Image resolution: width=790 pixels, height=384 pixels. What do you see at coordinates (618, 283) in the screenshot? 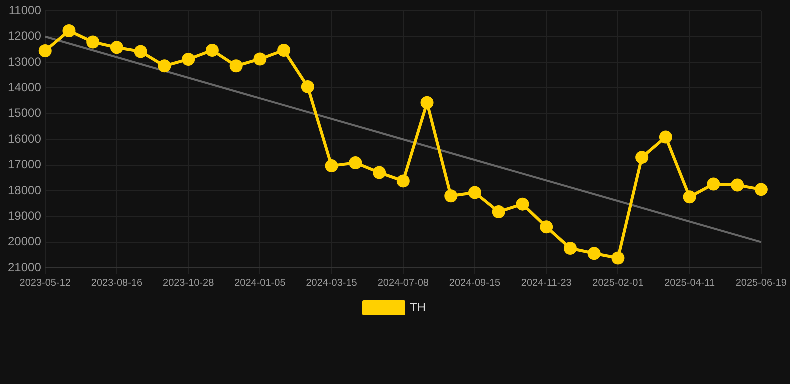
I see `x-tick-label: 2025-02-01` at bounding box center [618, 283].